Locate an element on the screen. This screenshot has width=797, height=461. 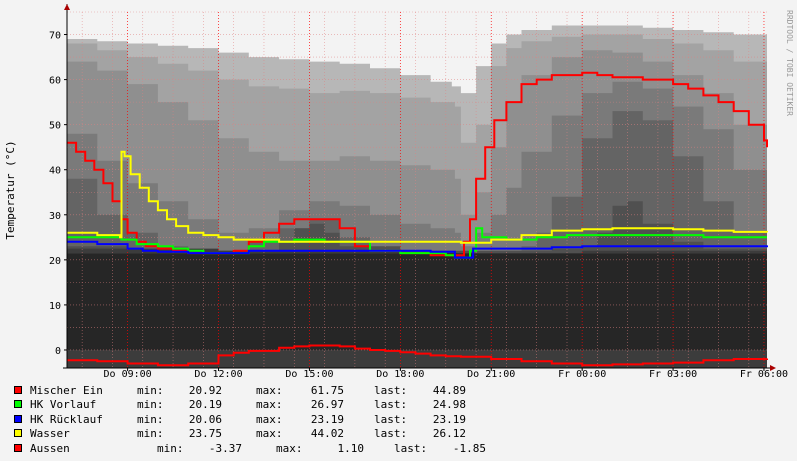
legend-last-value: 24.98 is located at coordinates (449, 405).